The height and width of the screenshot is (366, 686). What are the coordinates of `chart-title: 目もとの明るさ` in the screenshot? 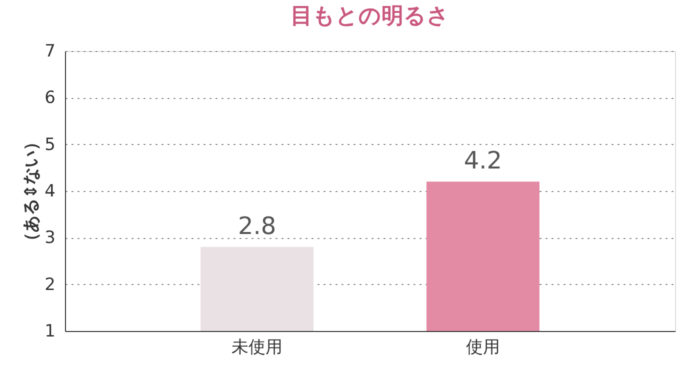 It's located at (370, 16).